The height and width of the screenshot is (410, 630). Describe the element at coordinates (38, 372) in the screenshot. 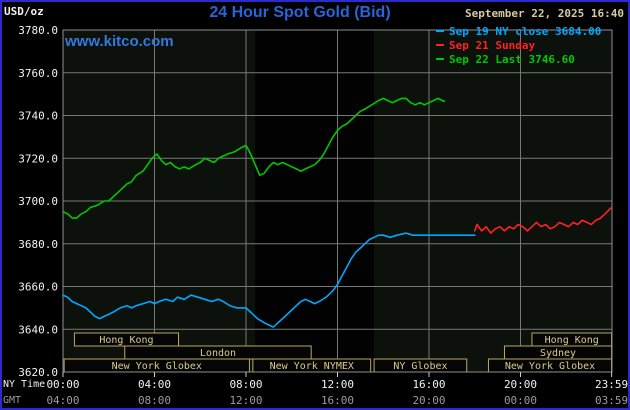

I see `y-tick-label: 3620.0` at that location.